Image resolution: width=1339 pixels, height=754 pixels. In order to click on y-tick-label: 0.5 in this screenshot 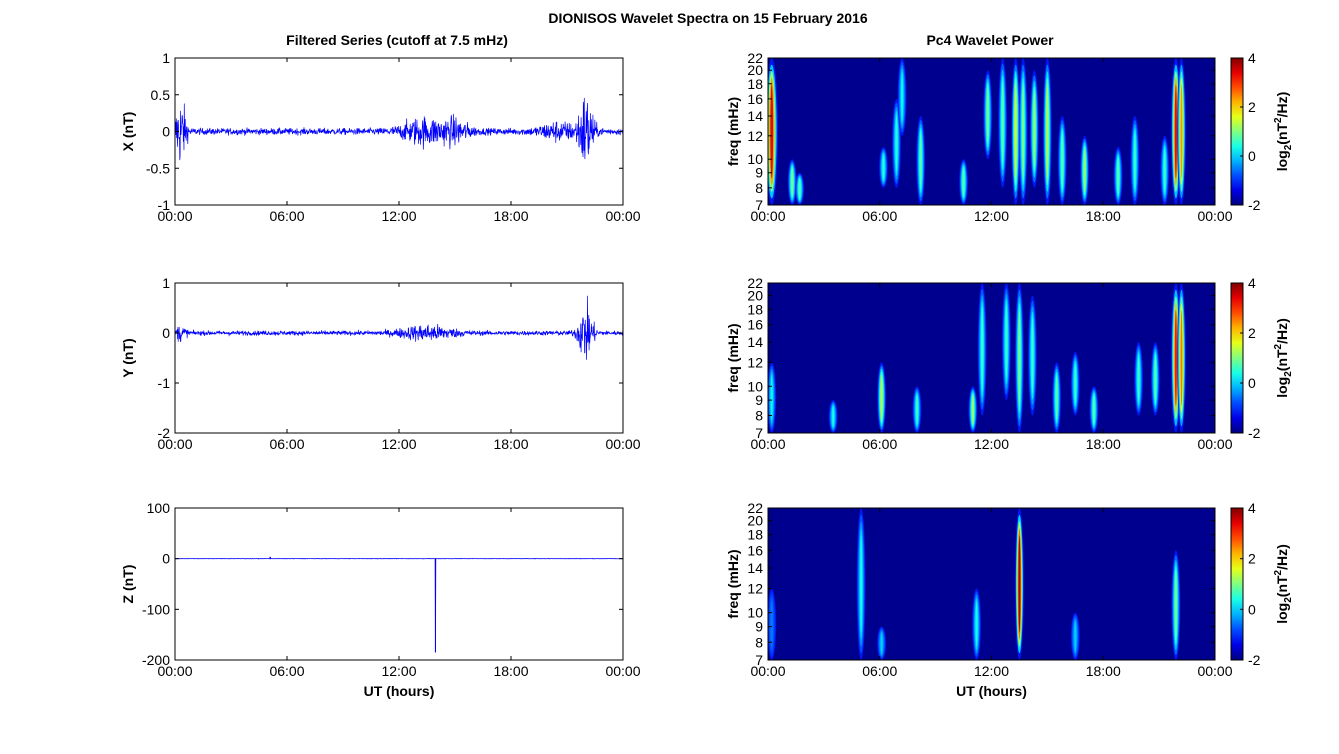, I will do `click(161, 95)`.